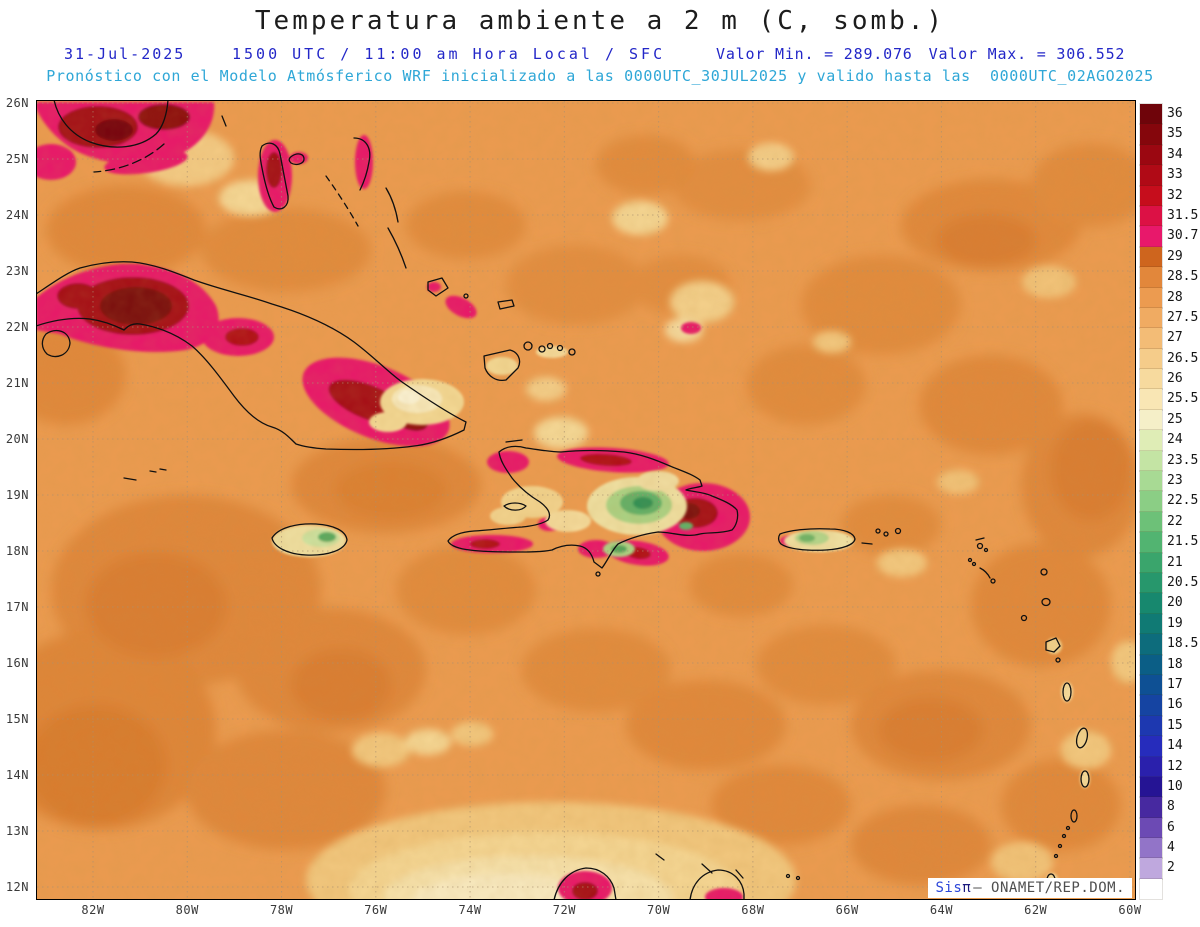 The width and height of the screenshot is (1200, 927). Describe the element at coordinates (1171, 807) in the screenshot. I see `legend-value: 8` at that location.